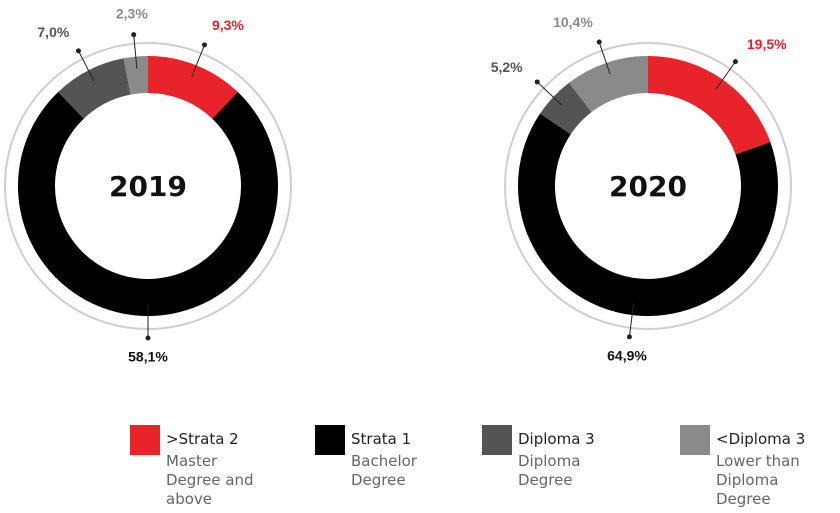 The width and height of the screenshot is (840, 513). What do you see at coordinates (767, 44) in the screenshot?
I see `value-label: 19,5%` at bounding box center [767, 44].